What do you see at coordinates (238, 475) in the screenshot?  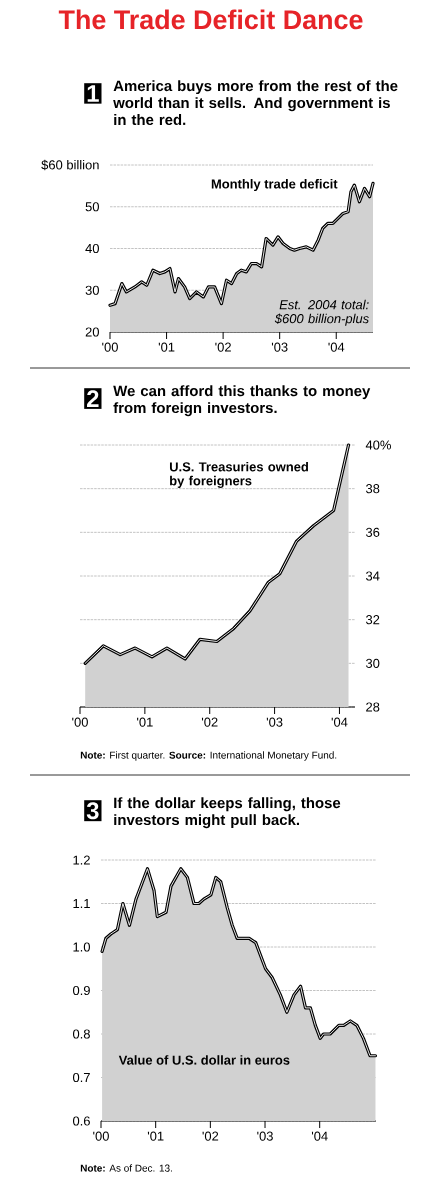 I see `text: U.S. Treasuries owned by foreigners` at bounding box center [238, 475].